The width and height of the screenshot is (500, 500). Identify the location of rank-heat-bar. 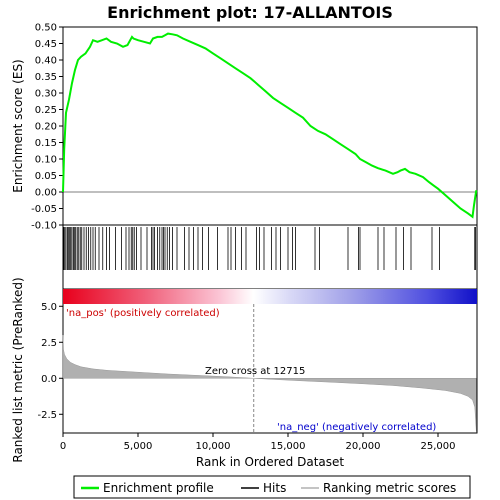
(270, 296).